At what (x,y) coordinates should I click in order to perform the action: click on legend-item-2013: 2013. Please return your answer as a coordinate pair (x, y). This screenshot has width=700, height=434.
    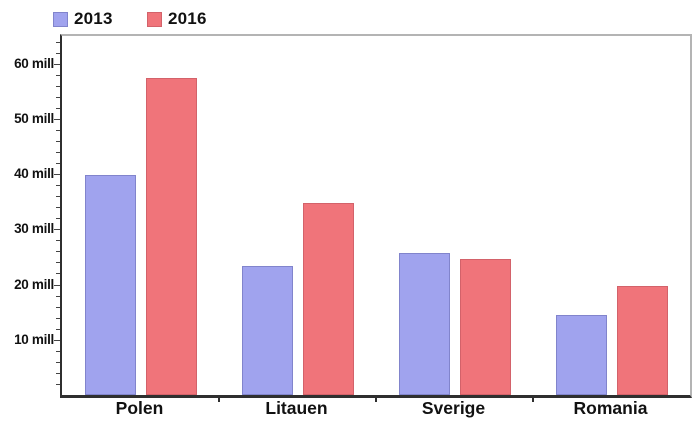
    Looking at the image, I should click on (83, 19).